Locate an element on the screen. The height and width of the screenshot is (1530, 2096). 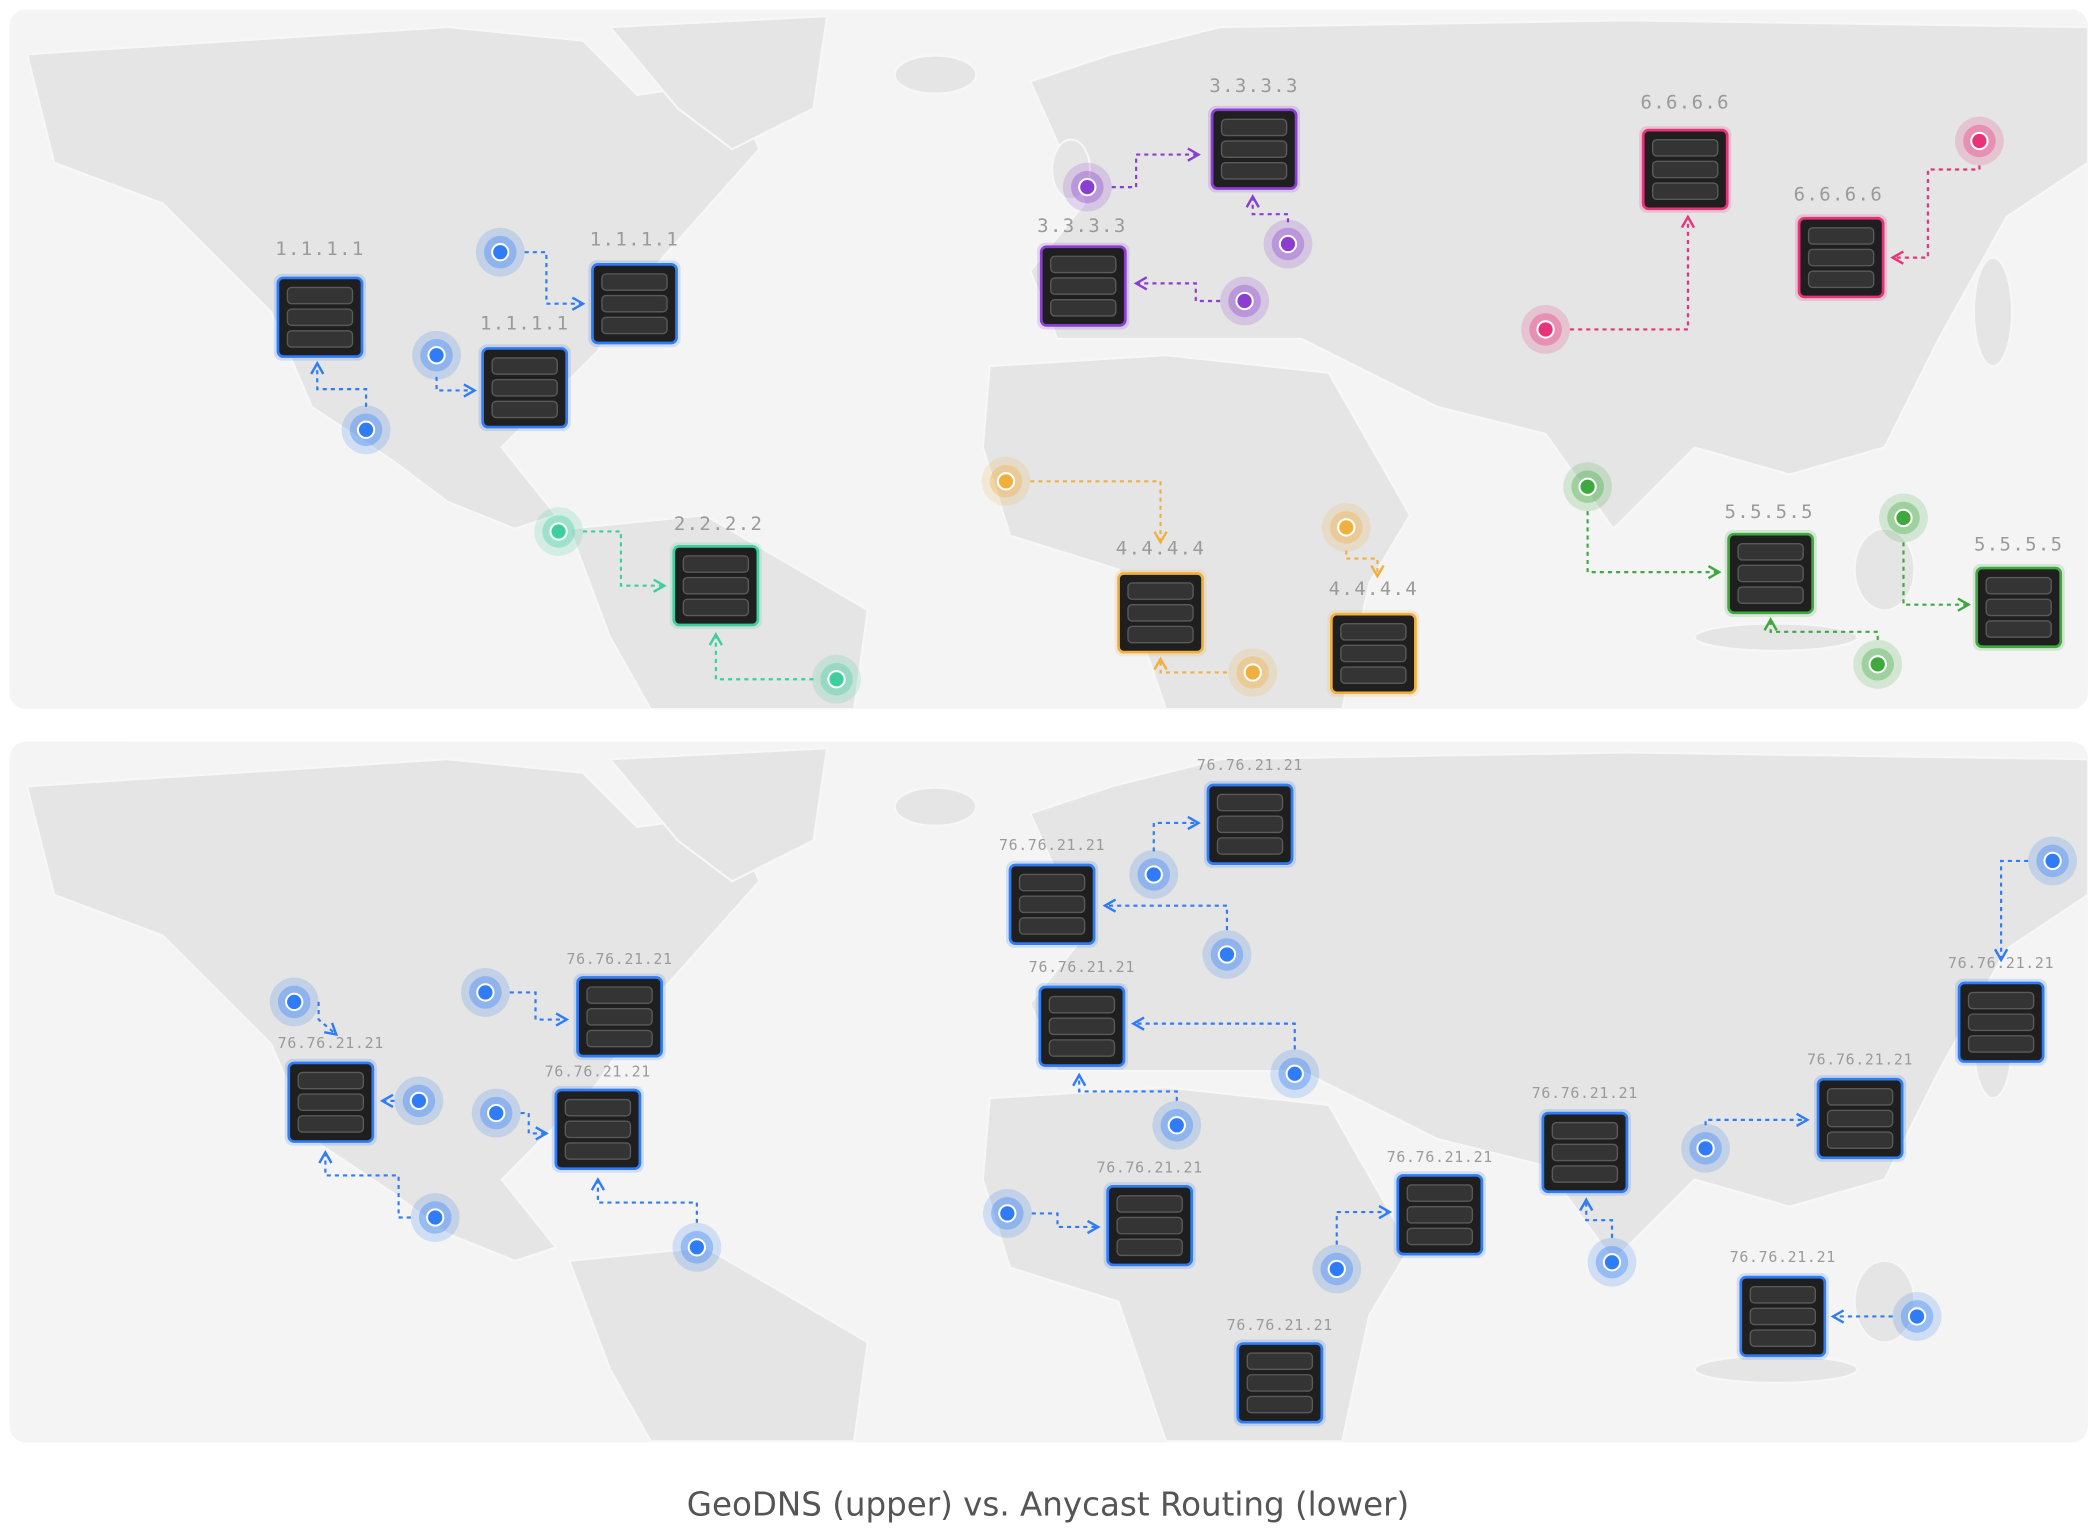
server-label: 2.2.2.2 is located at coordinates (718, 524).